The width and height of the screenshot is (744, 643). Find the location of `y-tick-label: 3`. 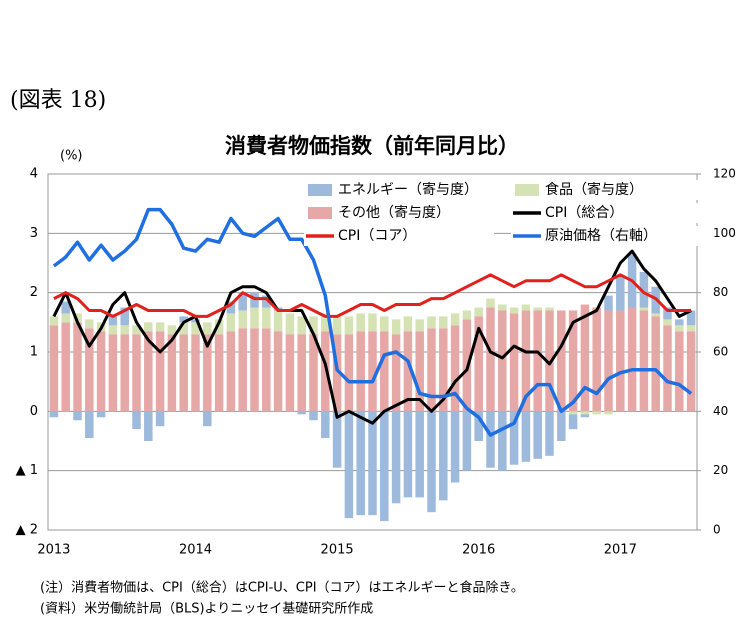

y-tick-label: 3 is located at coordinates (34, 233).